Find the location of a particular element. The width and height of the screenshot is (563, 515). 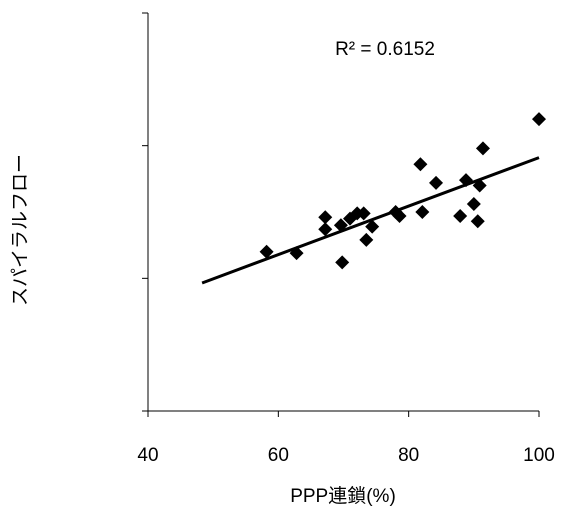

x-tick-label: 40 is located at coordinates (147, 455).